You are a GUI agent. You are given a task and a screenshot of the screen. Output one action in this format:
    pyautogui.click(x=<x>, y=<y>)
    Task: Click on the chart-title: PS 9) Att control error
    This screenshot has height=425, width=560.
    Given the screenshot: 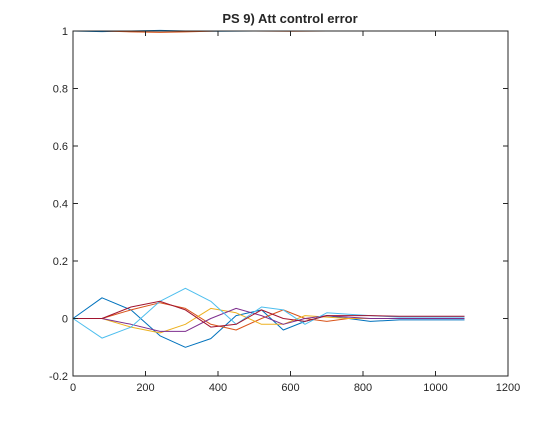 What is the action you would take?
    pyautogui.click(x=289, y=18)
    